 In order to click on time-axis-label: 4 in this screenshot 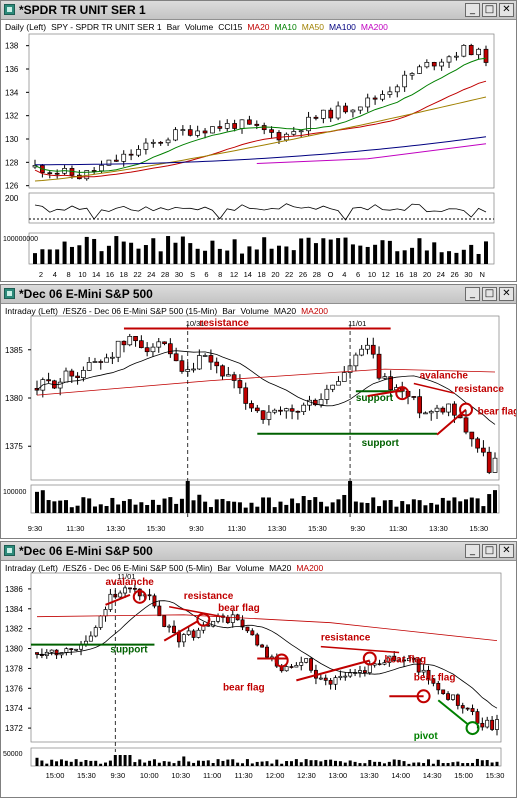, I will do `click(55, 274)`.